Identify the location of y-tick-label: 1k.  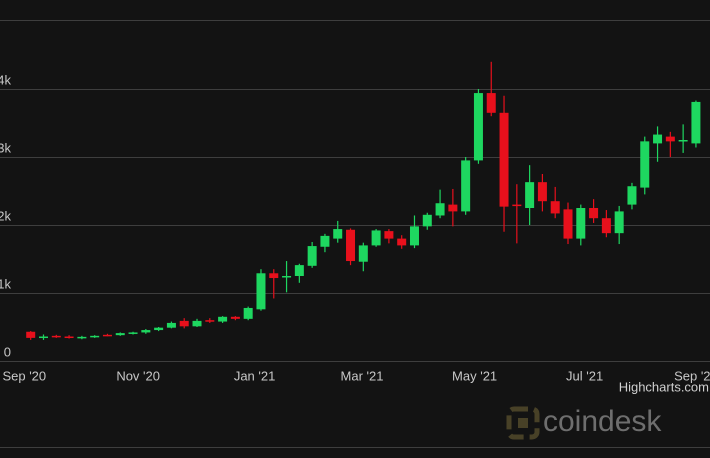
(5, 283).